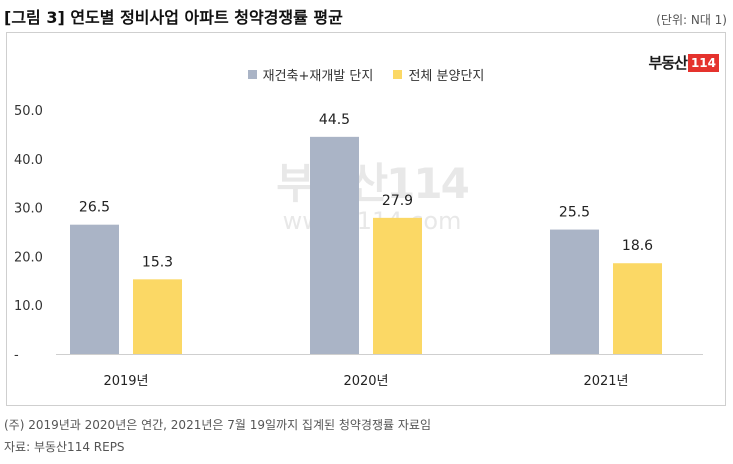 The height and width of the screenshot is (464, 733). Describe the element at coordinates (574, 213) in the screenshot. I see `data-label: 25.5` at that location.